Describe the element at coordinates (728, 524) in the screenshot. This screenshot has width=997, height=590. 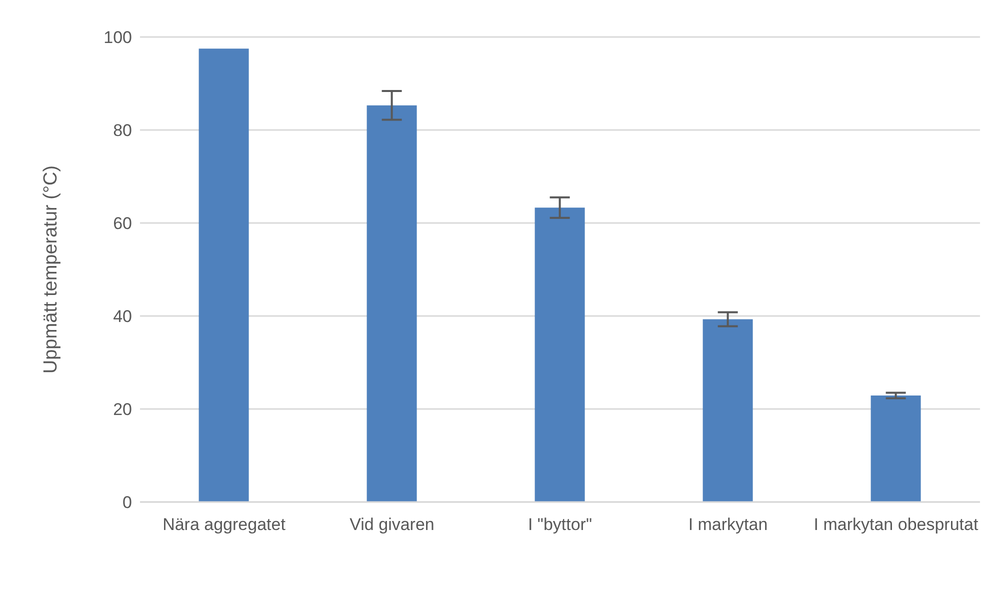
I see `x-tick-label: I markytan` at that location.